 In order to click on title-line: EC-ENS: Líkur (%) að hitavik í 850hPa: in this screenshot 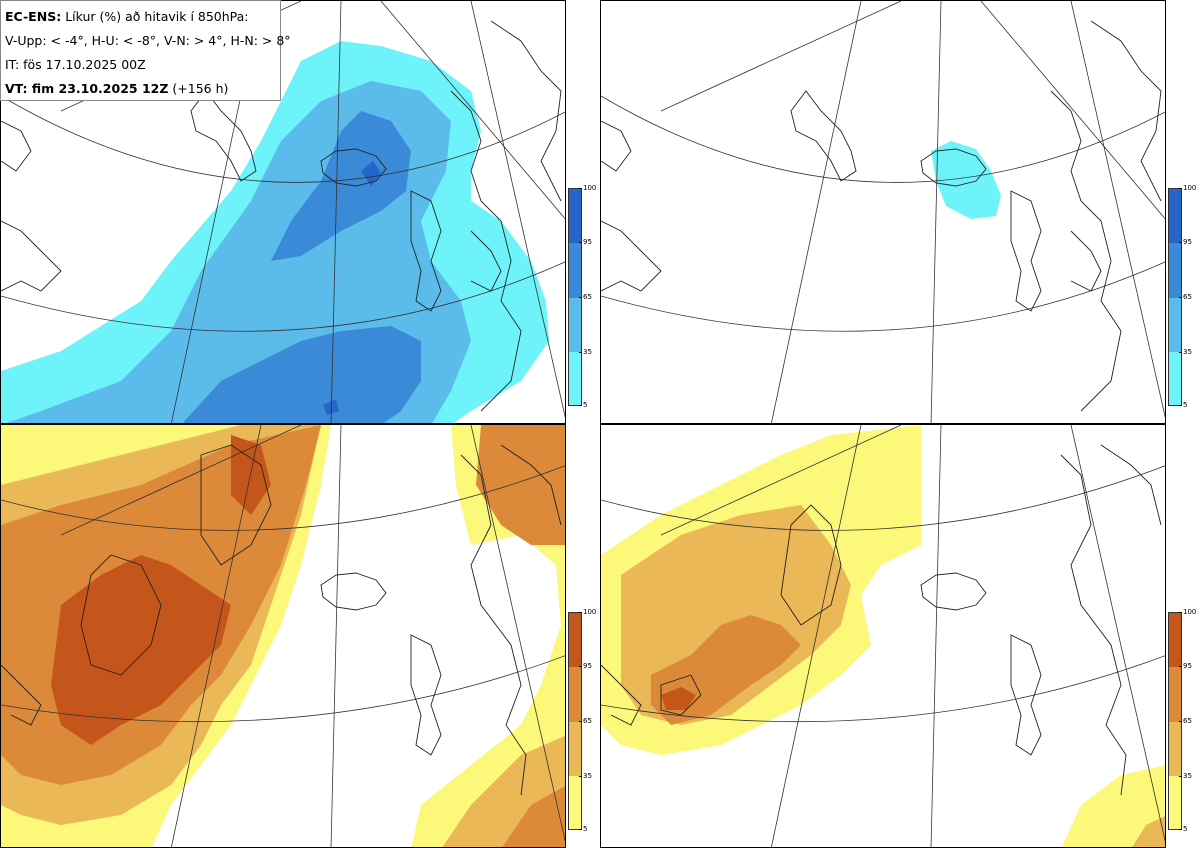, I will do `click(140, 17)`.